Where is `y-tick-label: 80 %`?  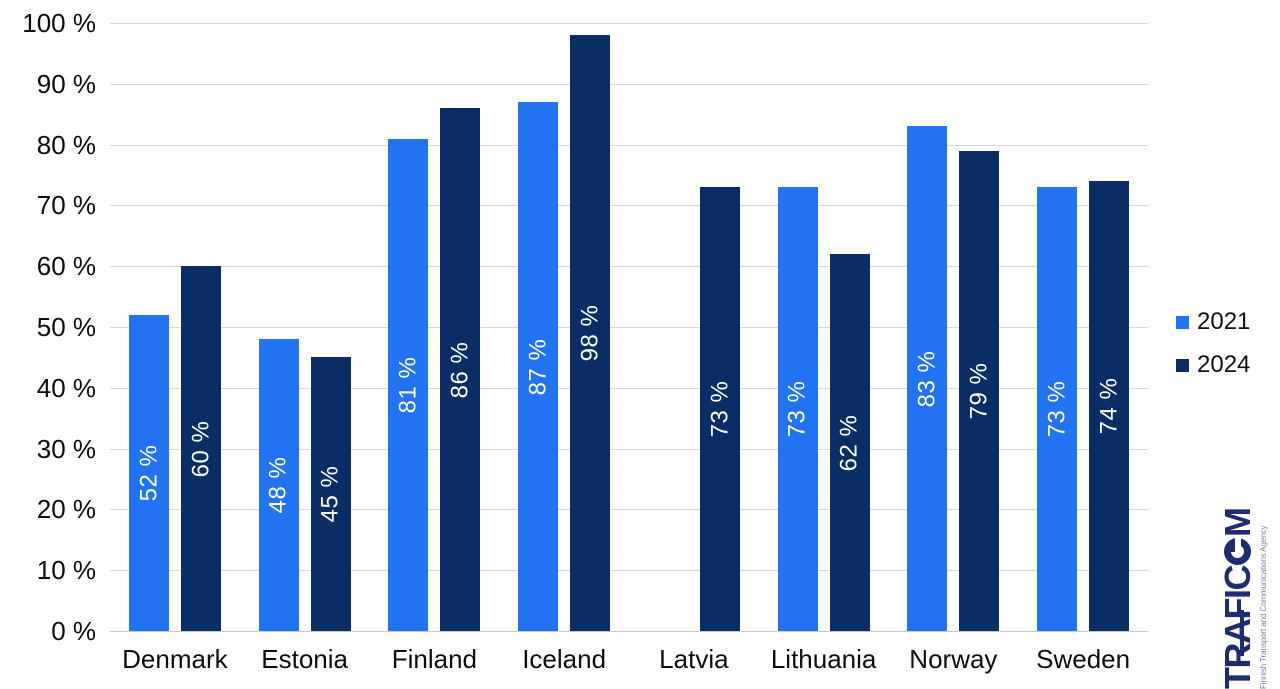
y-tick-label: 80 % is located at coordinates (66, 144).